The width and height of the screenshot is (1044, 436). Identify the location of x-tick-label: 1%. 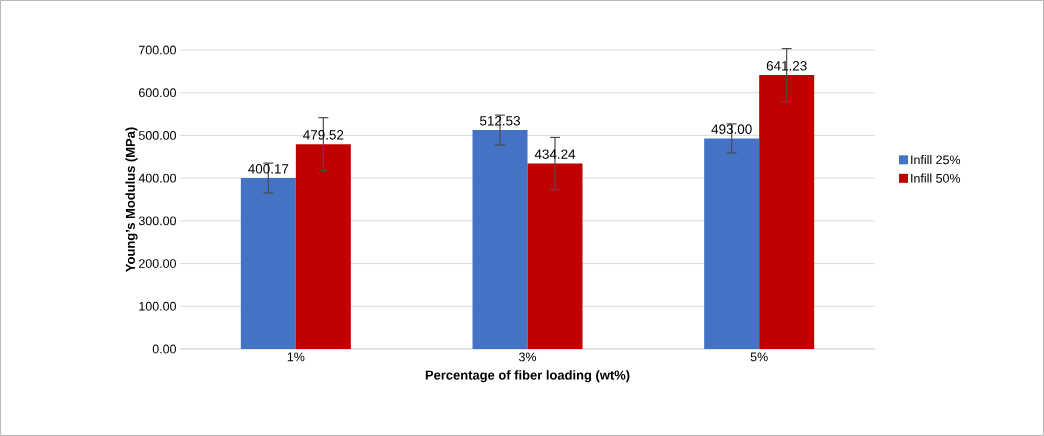
(296, 357).